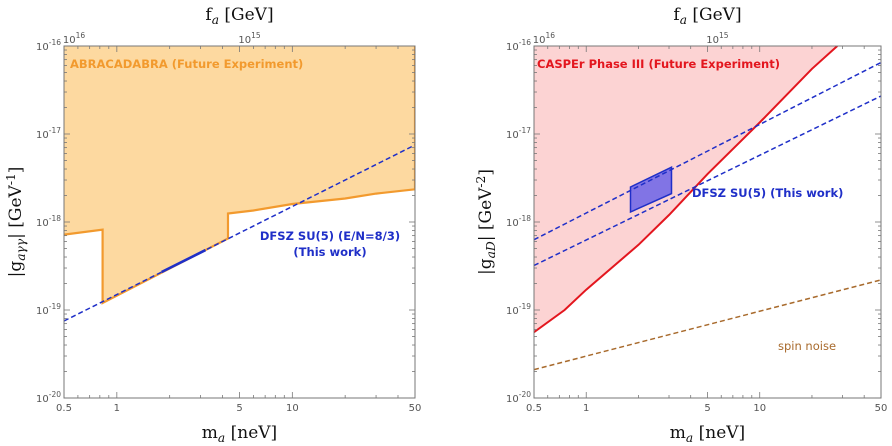 The width and height of the screenshot is (892, 446). I want to click on dfsz-band-label: DFSZ SU(5) (This work), so click(767, 193).